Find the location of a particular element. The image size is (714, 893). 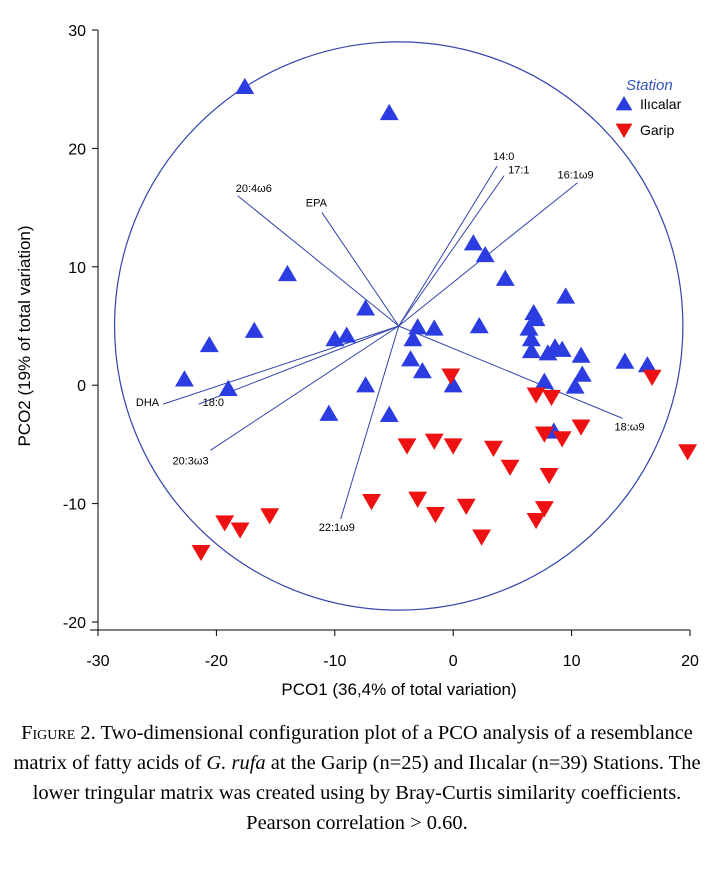

x-tick-label: -10 is located at coordinates (334, 661).